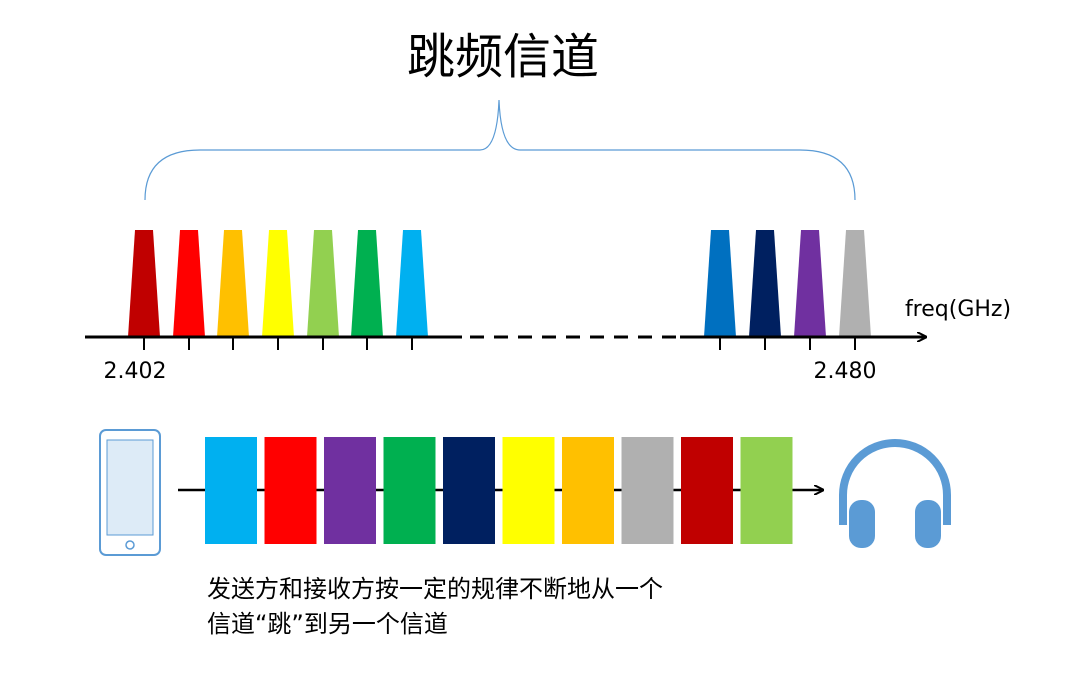 The height and width of the screenshot is (675, 1080). What do you see at coordinates (327, 624) in the screenshot?
I see `caption-line: 信道“跳”到另一个信道` at bounding box center [327, 624].